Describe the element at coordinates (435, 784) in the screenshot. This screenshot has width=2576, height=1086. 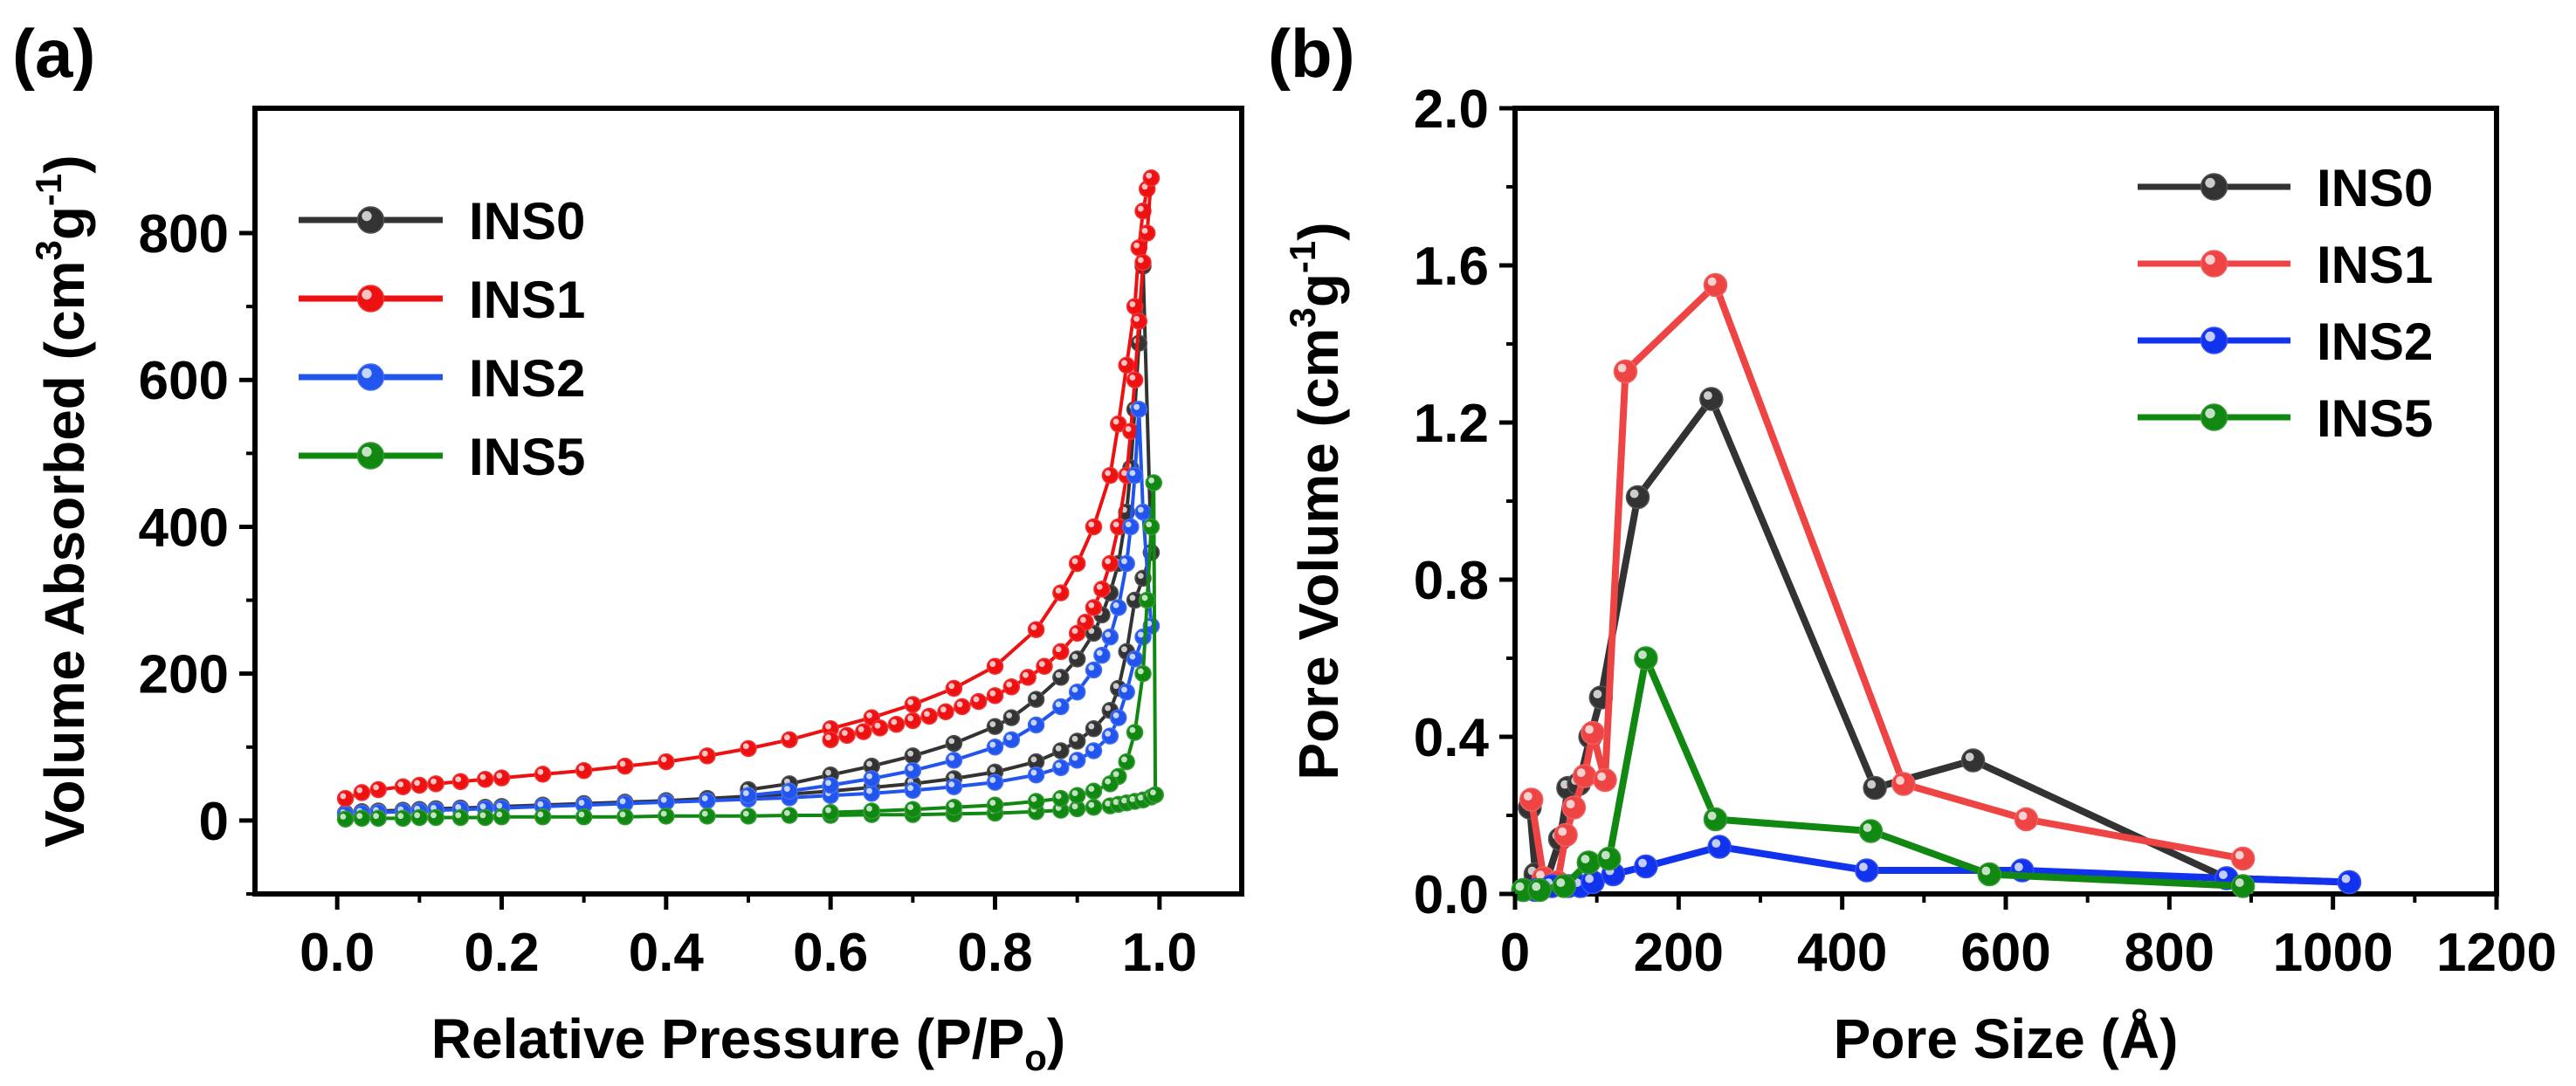
I see `panel-a-ins1-adsorption-point-5-body` at that location.